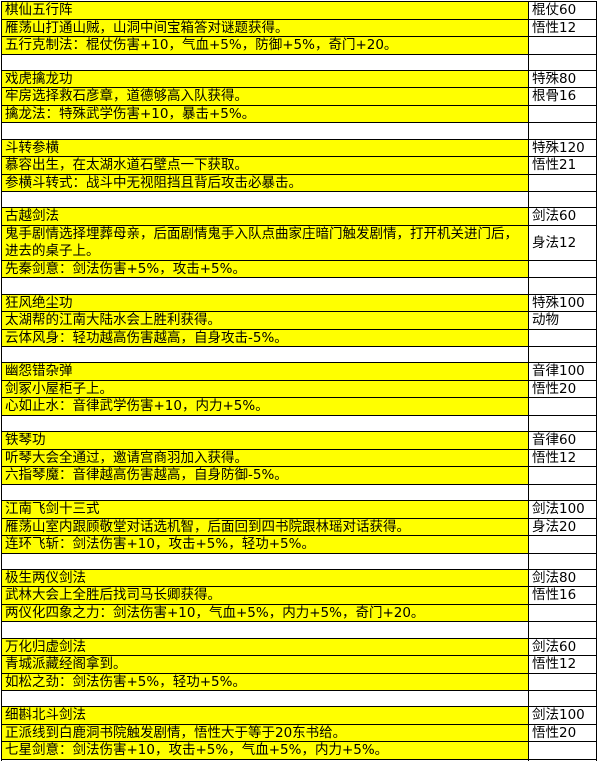  I want to click on skill-effect-cell: 心如止水：音律武学伤害+10，内力+5%。, so click(265, 406).